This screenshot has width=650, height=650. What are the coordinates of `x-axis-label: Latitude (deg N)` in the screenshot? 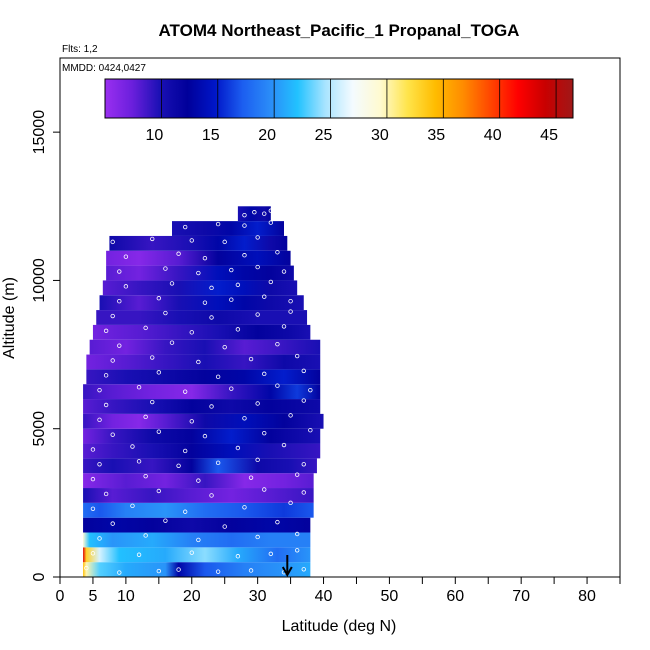 It's located at (339, 626).